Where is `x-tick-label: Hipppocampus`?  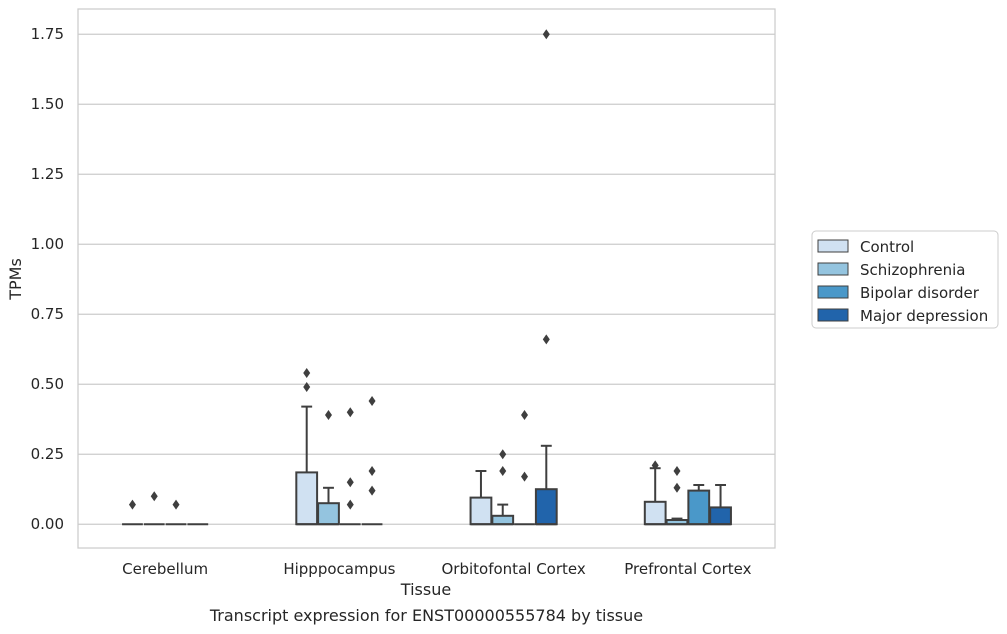
x-tick-label: Hipppocampus is located at coordinates (339, 569).